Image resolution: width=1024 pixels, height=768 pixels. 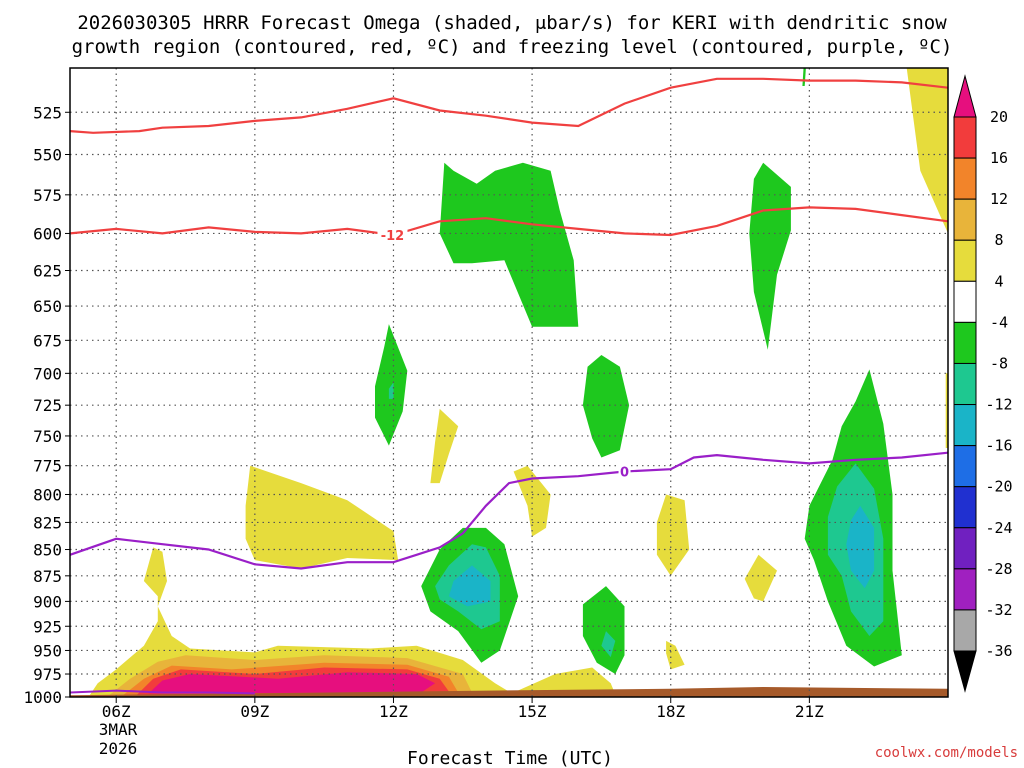 What do you see at coordinates (998, 240) in the screenshot?
I see `colorbar-label-8: 8` at bounding box center [998, 240].